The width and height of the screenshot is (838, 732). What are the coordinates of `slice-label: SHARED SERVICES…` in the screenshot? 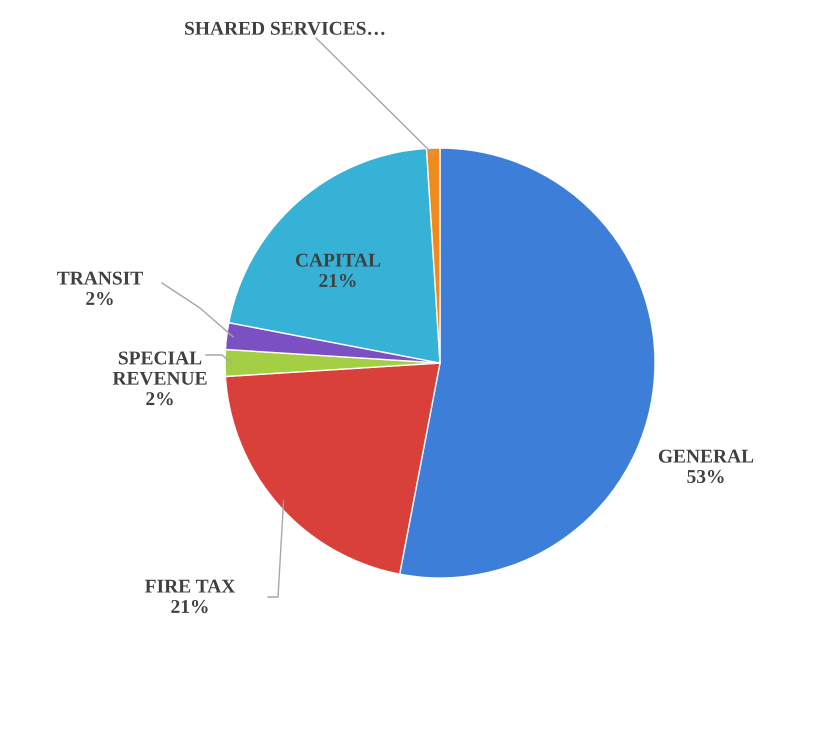 It's located at (284, 28).